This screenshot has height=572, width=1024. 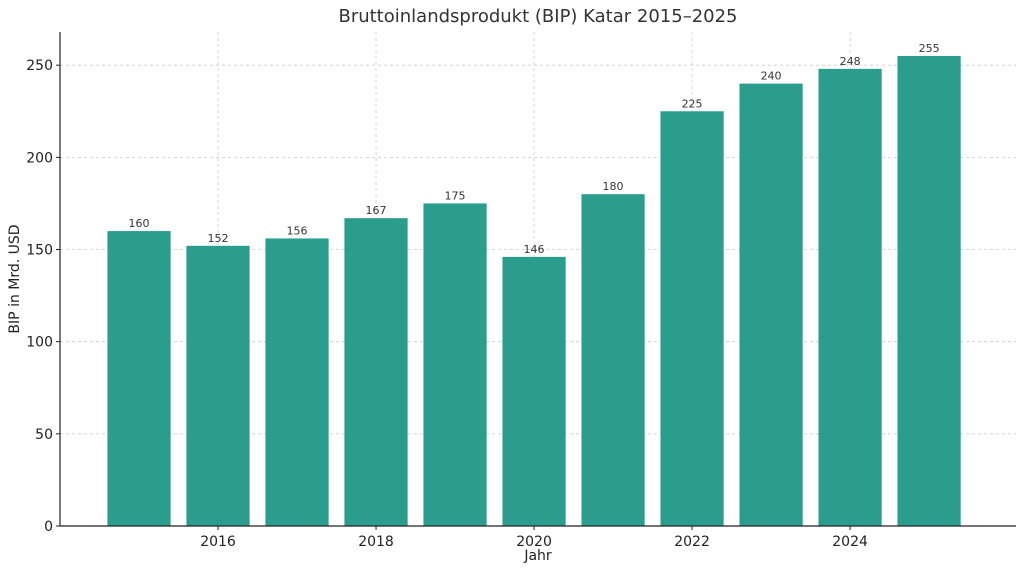 What do you see at coordinates (39, 66) in the screenshot?
I see `y-tick-label: 250` at bounding box center [39, 66].